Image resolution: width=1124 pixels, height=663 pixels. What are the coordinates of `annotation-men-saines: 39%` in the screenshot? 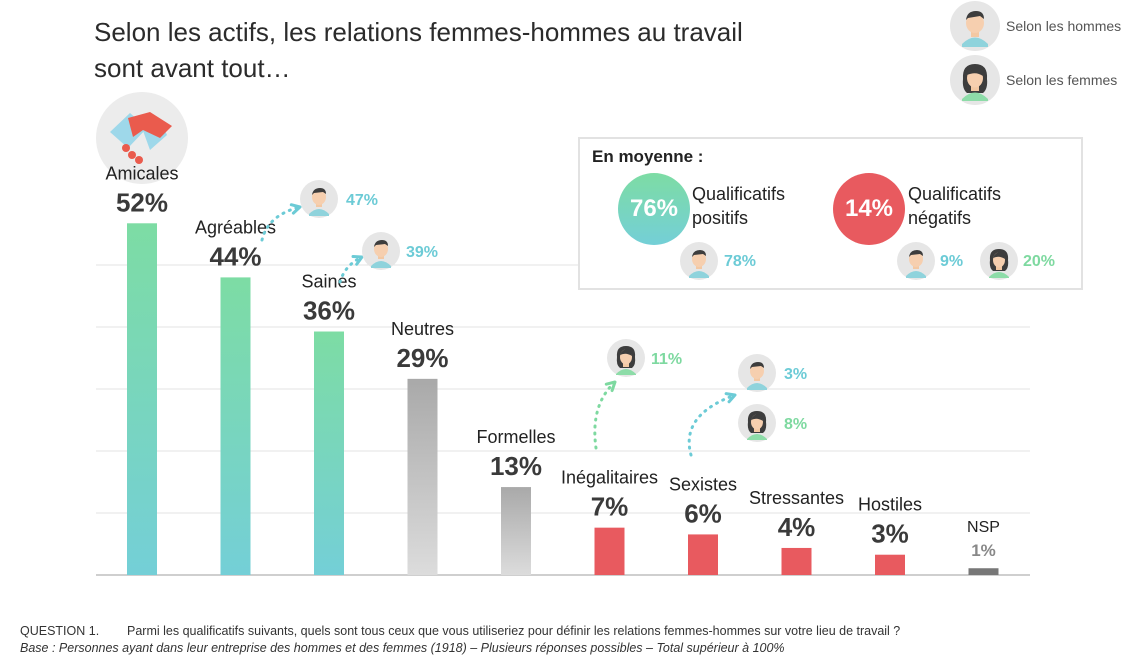 It's located at (388, 258).